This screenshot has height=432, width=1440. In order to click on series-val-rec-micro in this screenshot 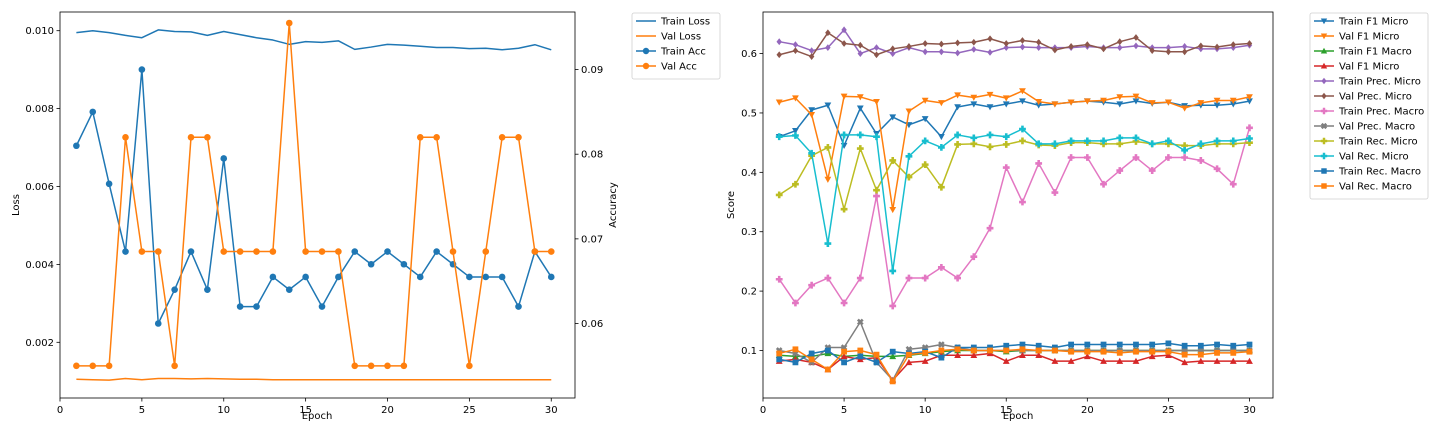, I will do `click(1014, 200)`.